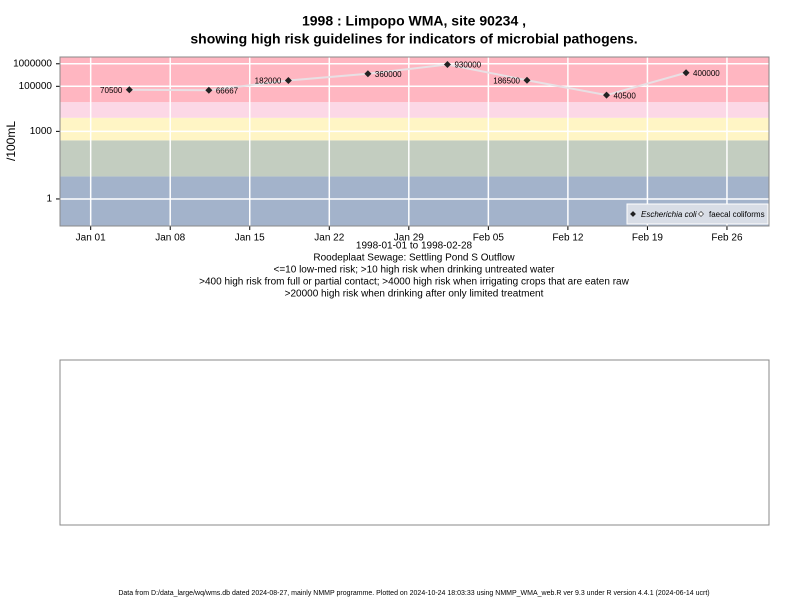 This screenshot has width=800, height=600. Describe the element at coordinates (170, 238) in the screenshot. I see `x-tick-label: Jan 08` at that location.